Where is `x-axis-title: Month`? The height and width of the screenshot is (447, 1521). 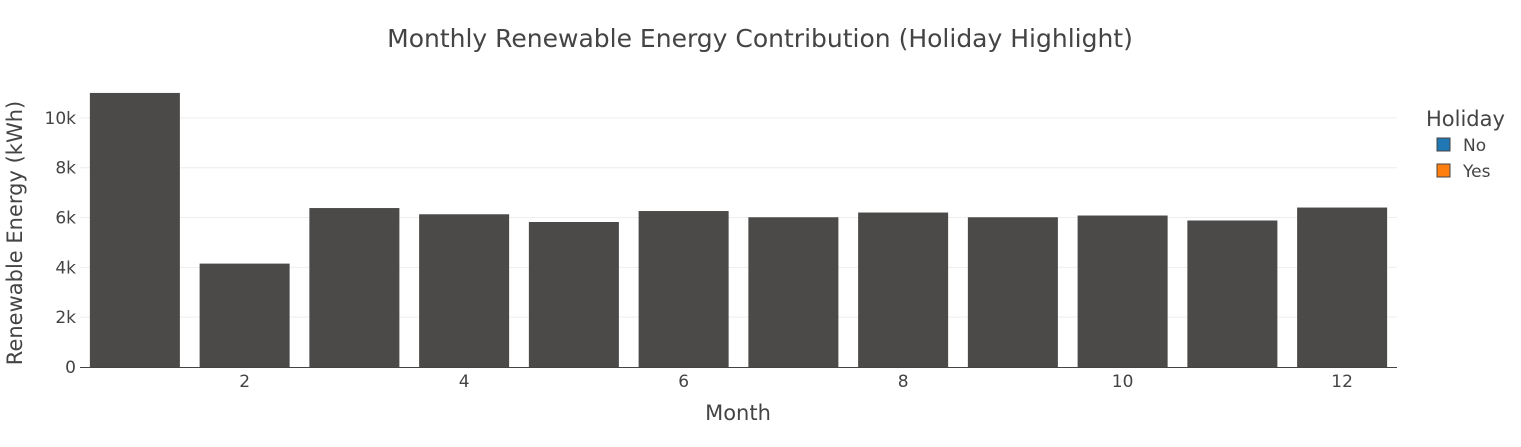 x-axis-title: Month is located at coordinates (738, 413).